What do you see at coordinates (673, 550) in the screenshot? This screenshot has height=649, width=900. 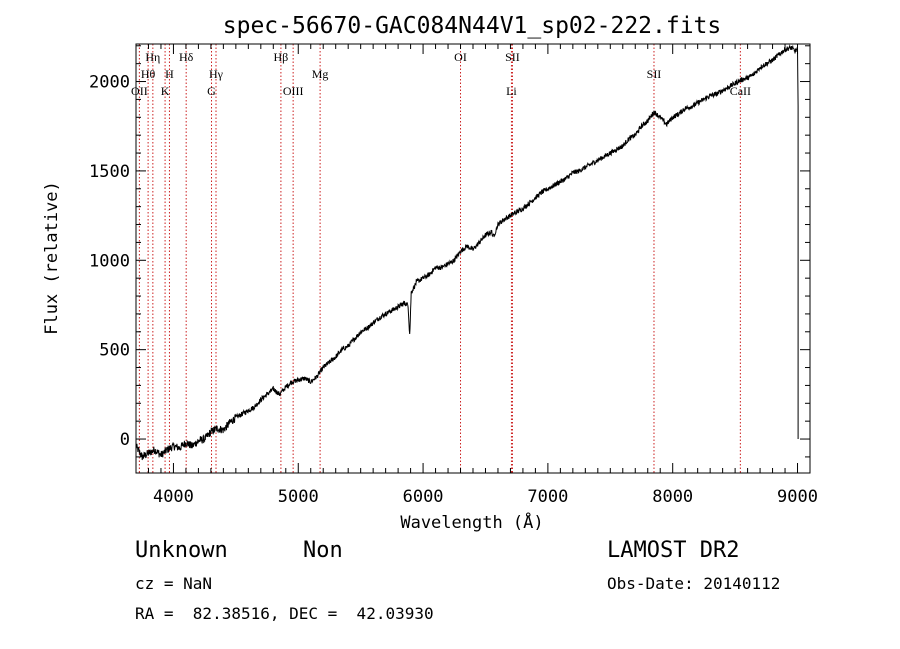 I see `survey-label: LAMOST DR2` at bounding box center [673, 550].